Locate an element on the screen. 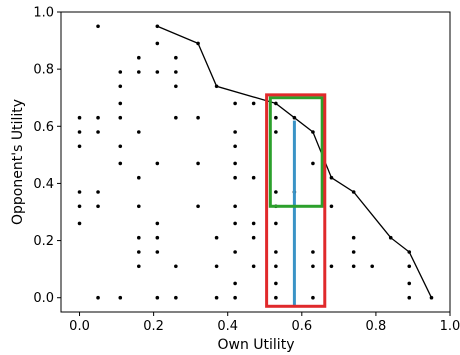 This screenshot has height=355, width=460. x-axis-ticks: 0.0 0.2 0.4 0.6 0.8 1.0 is located at coordinates (264, 323).